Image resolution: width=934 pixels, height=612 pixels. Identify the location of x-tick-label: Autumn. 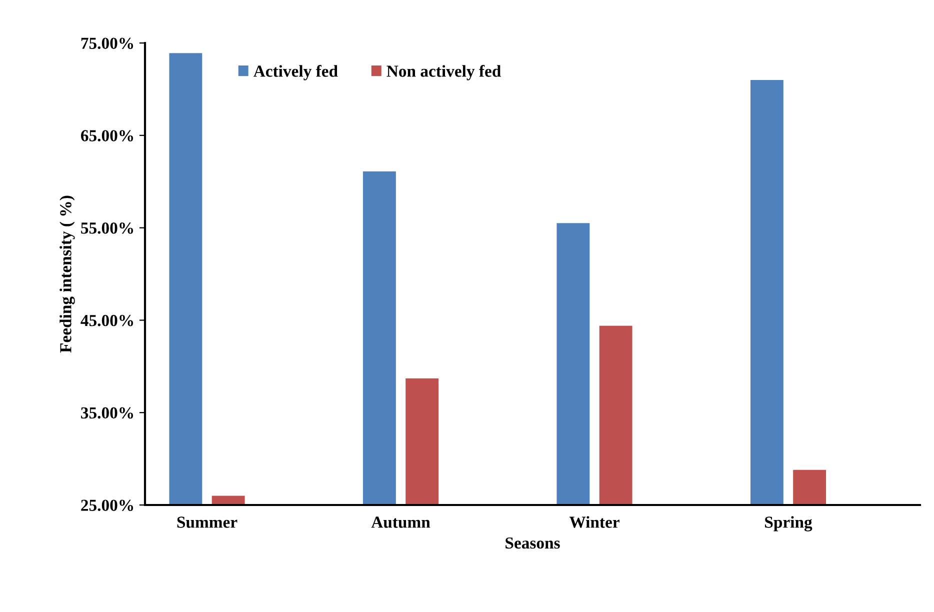
(400, 522).